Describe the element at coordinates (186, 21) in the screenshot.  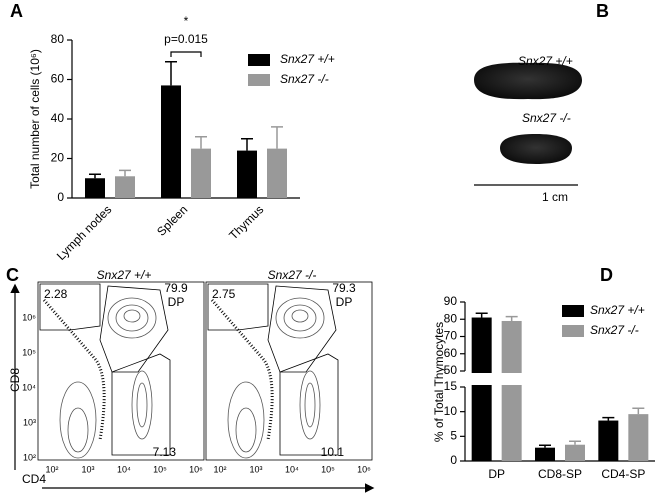
I see `annotation: *` at that location.